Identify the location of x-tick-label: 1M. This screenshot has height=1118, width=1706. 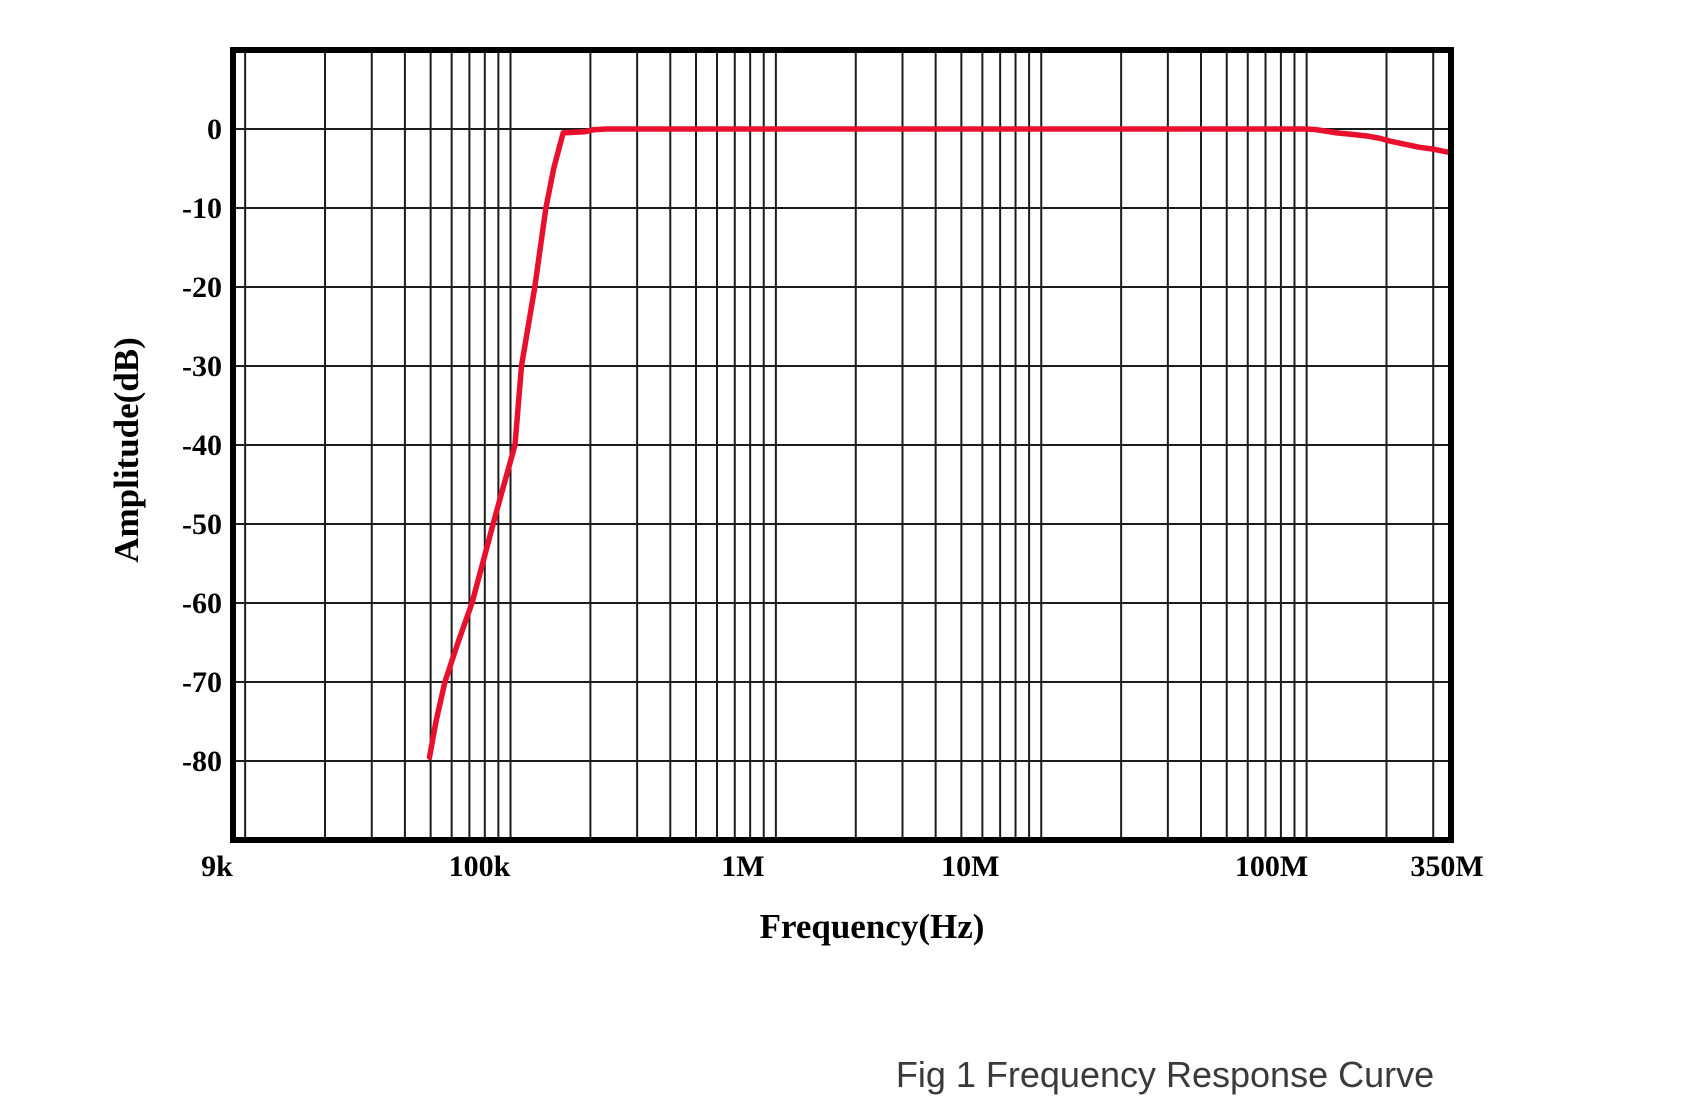
(742, 866).